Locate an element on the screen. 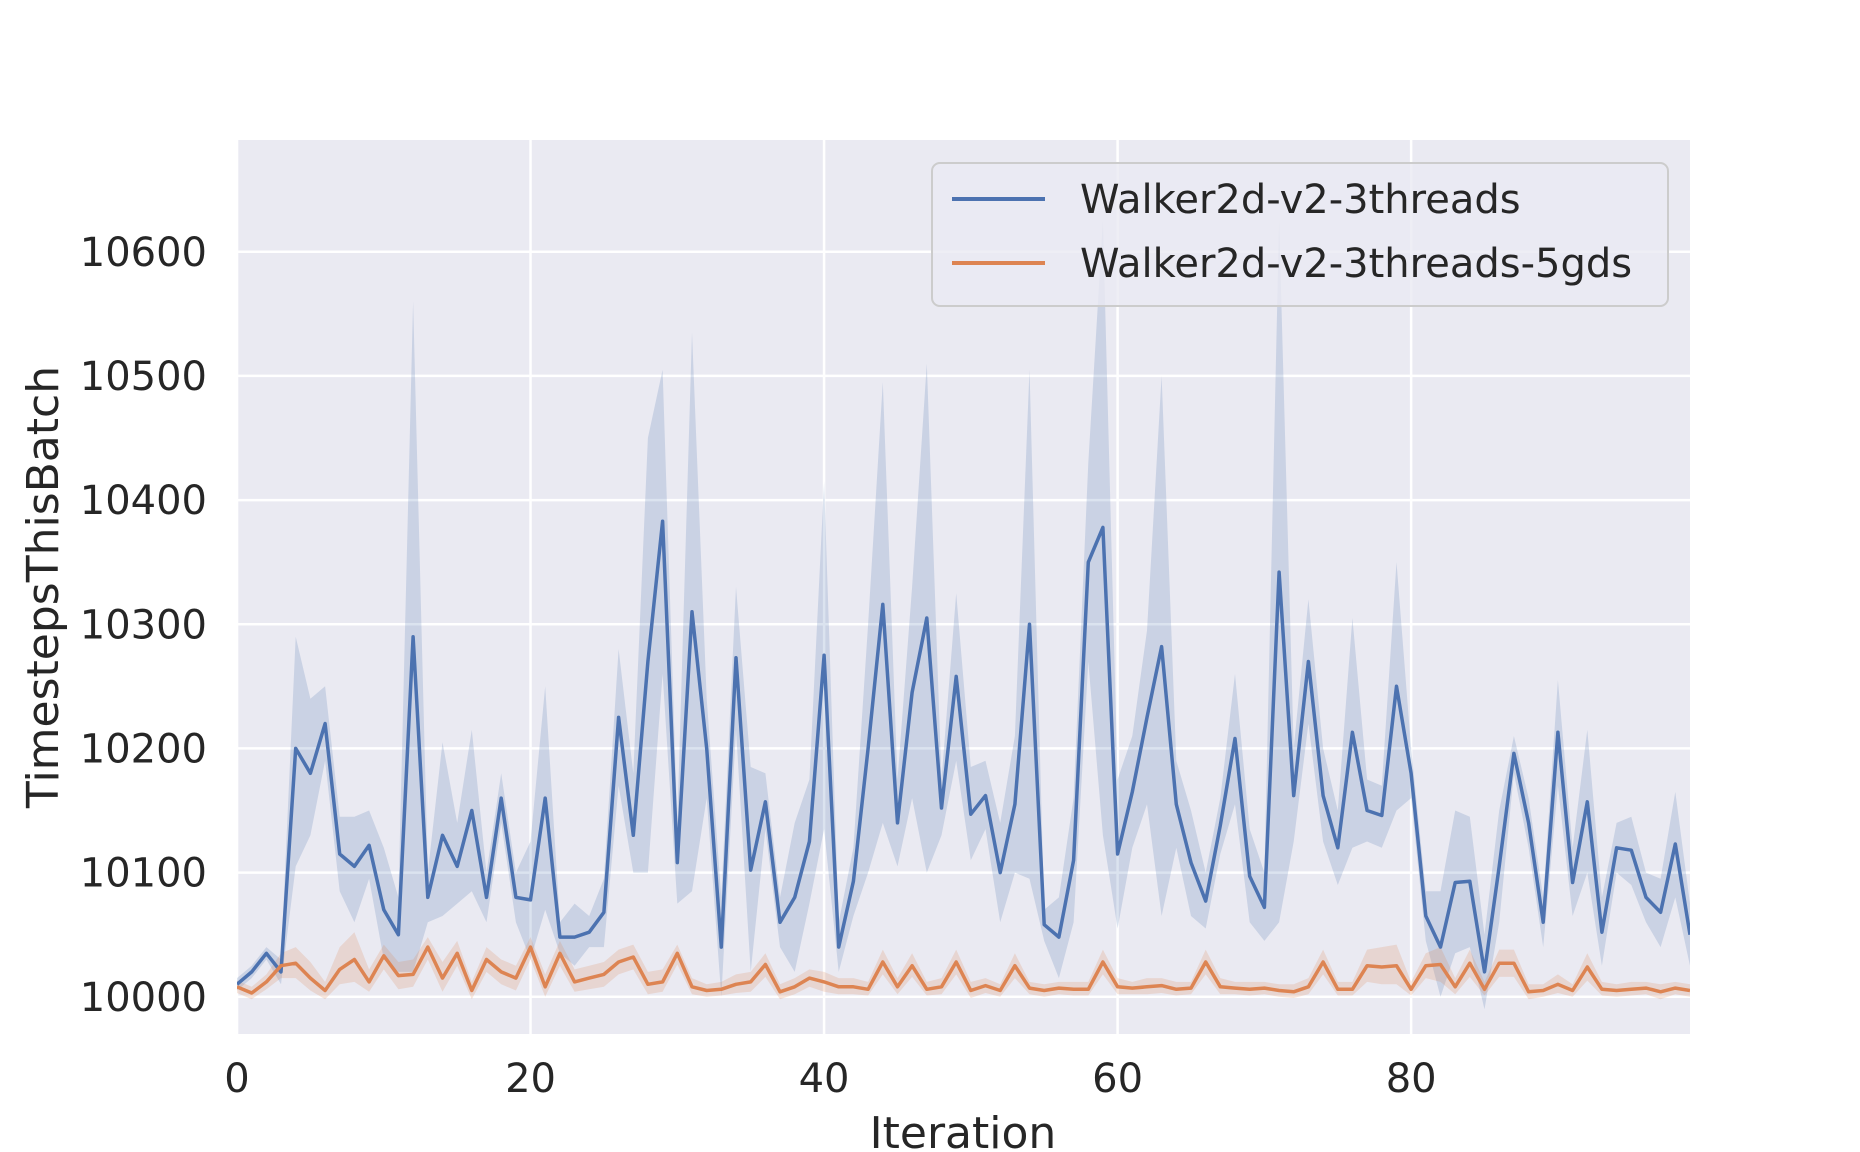 This screenshot has height=1152, width=1860. x-tick-label: 60 is located at coordinates (1117, 1079).